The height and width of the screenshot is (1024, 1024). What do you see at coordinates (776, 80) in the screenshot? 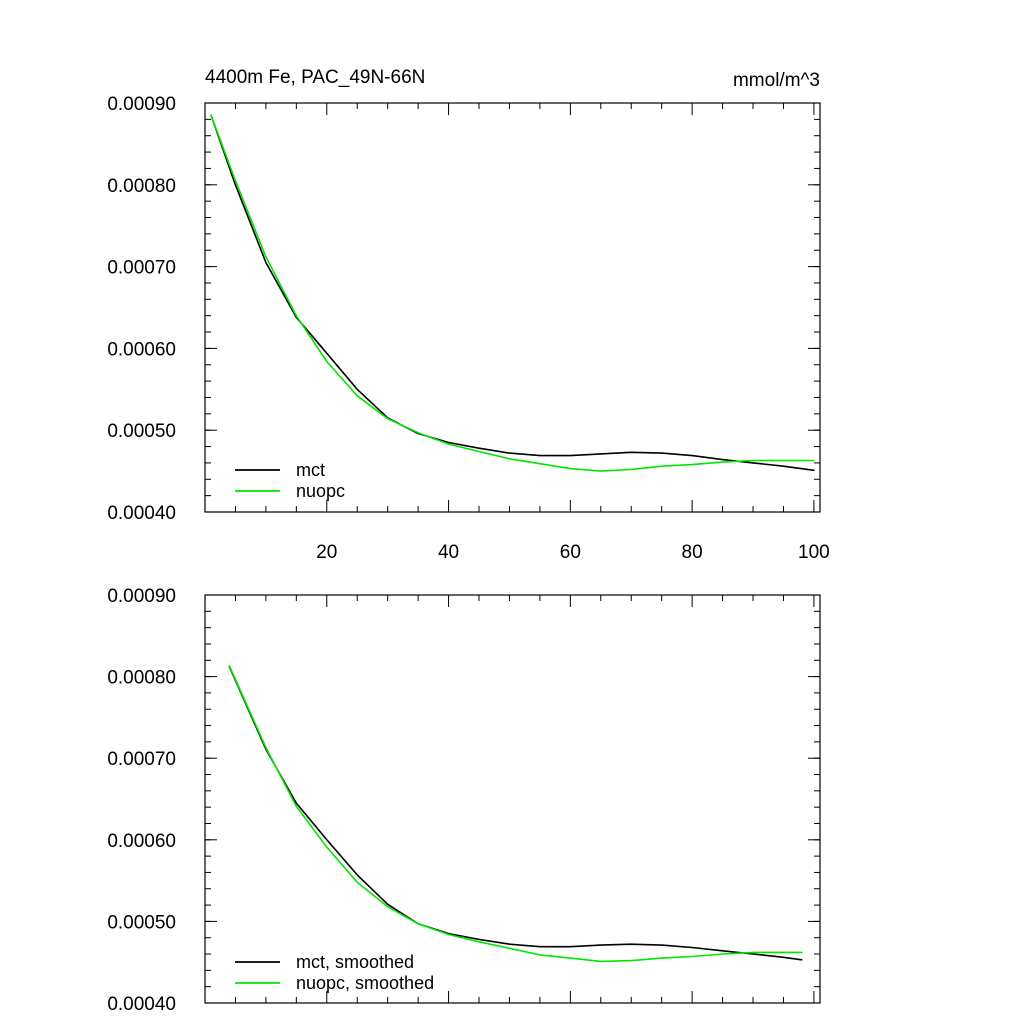
I see `units-label: mmol/m^3` at bounding box center [776, 80].